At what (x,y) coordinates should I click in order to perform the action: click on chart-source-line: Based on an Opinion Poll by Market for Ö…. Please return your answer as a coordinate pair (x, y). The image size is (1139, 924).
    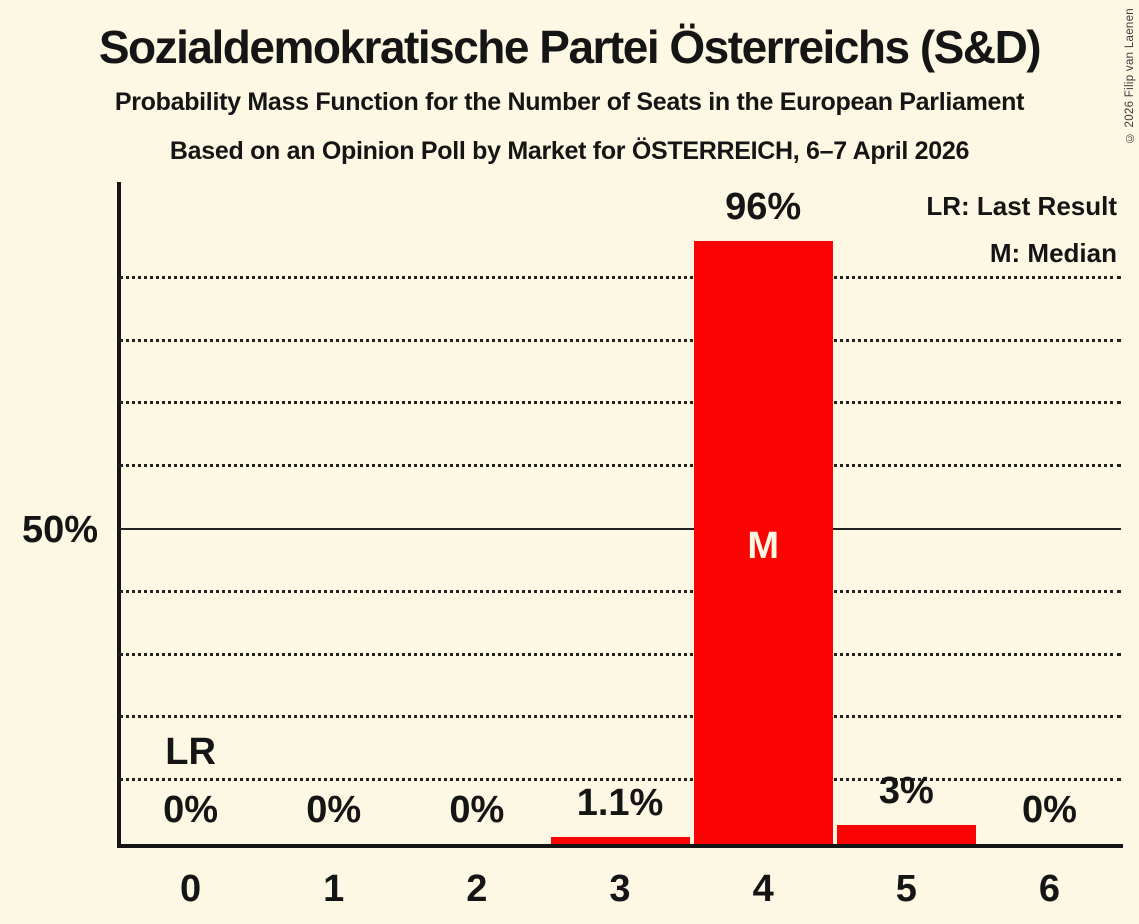
    Looking at the image, I should click on (569, 151).